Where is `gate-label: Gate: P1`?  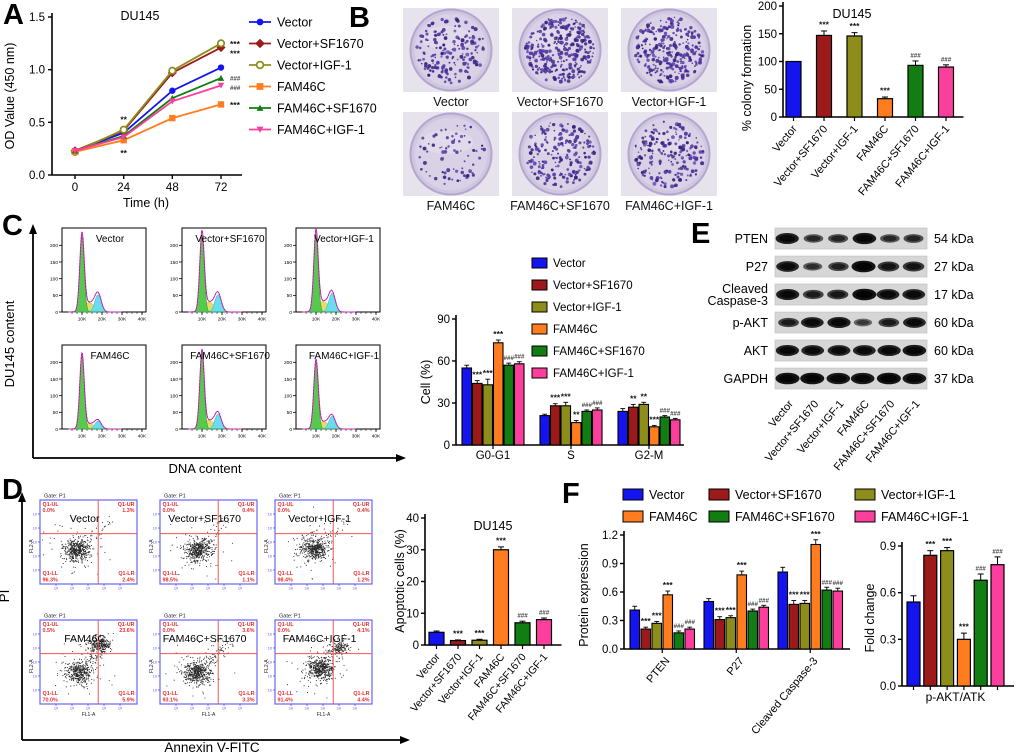
gate-label: Gate: P1 is located at coordinates (290, 617).